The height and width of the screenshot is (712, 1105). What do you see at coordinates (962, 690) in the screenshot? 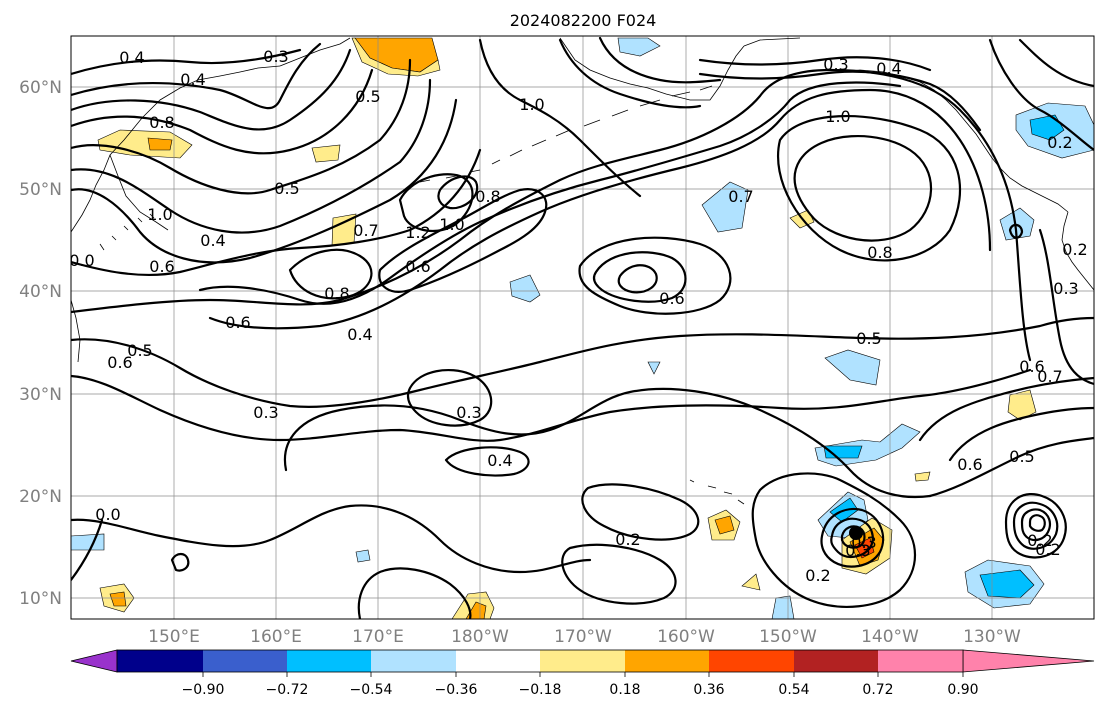
I see `colorbar-tick-label: 0.90` at bounding box center [962, 690].